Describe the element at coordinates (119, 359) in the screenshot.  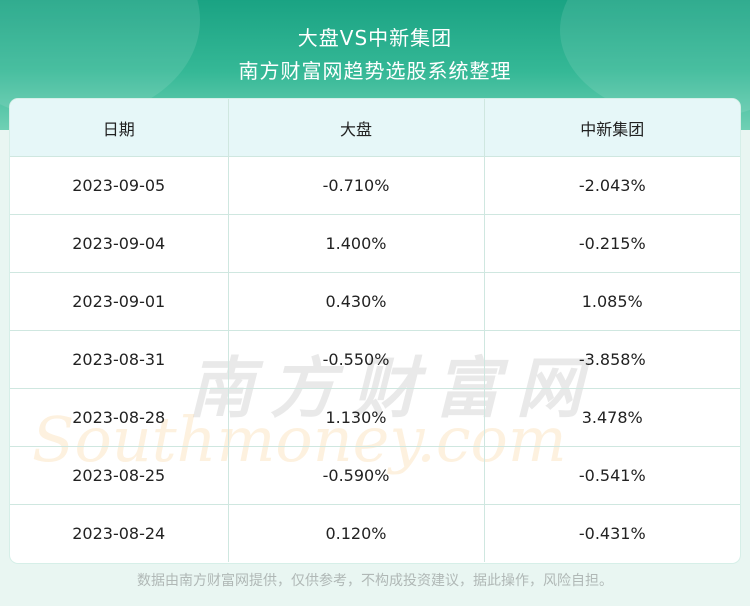
I see `date-cell: 2023-08-31` at that location.